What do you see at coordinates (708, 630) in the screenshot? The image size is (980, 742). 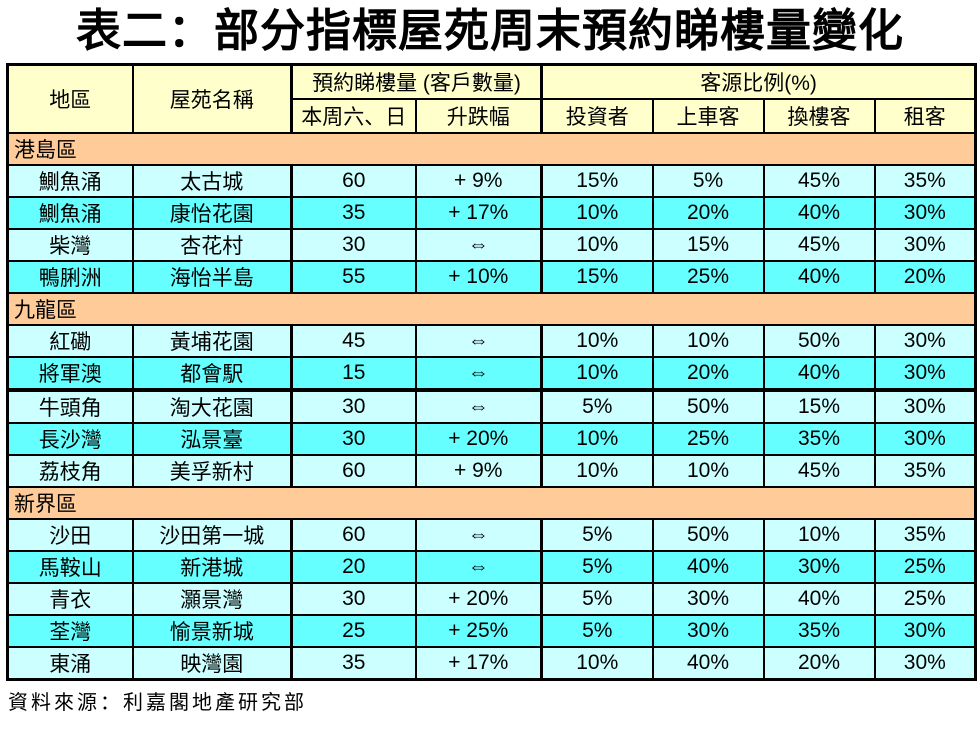 I see `cell-firsttime: 30%` at bounding box center [708, 630].